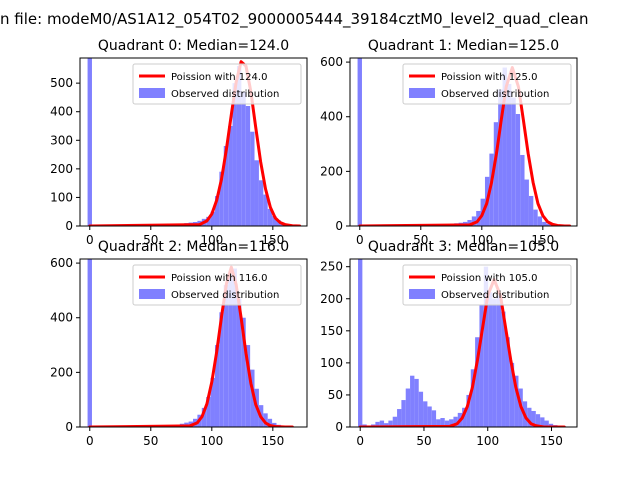 The height and width of the screenshot is (480, 640). I want to click on y-tick-label: 300, so click(61, 140).